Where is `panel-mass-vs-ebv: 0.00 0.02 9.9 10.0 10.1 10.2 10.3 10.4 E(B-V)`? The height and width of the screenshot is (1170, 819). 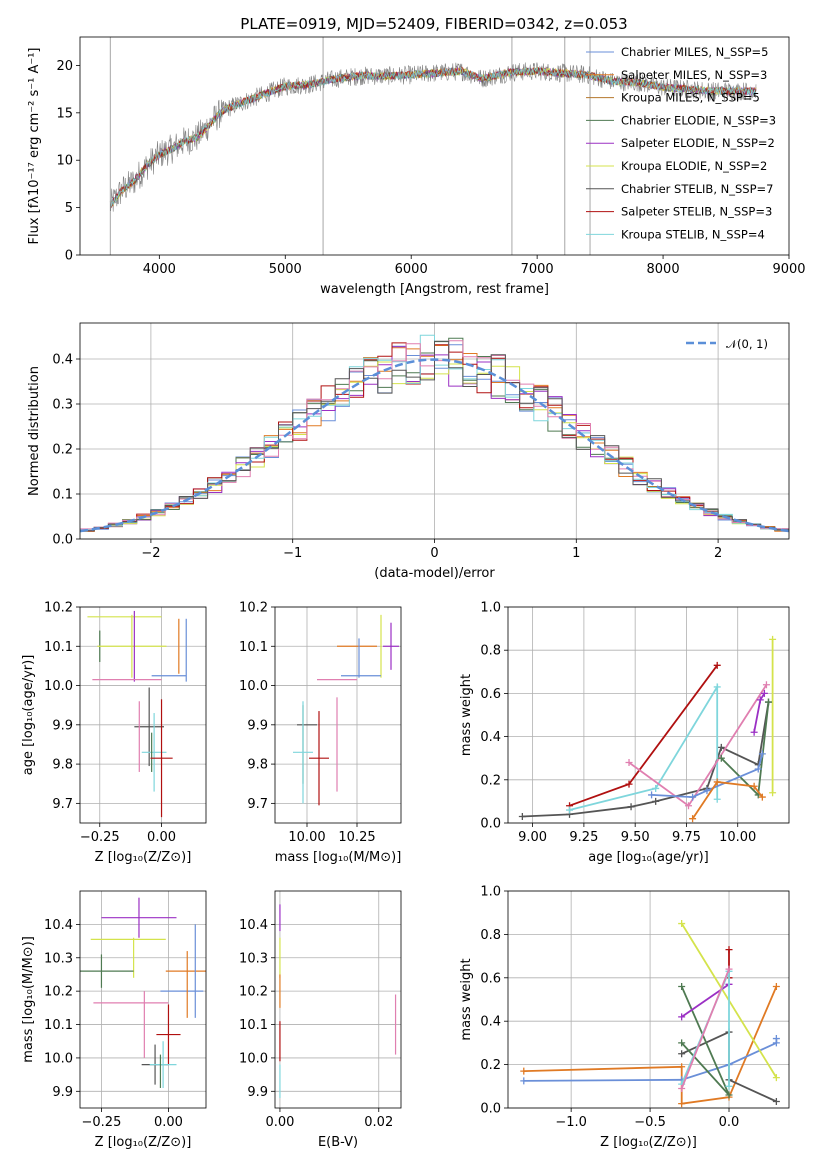
panel-mass-vs-ebv: 0.00 0.02 9.9 10.0 10.1 10.2 10.3 10.4 E(B-V) is located at coordinates (320, 1020).